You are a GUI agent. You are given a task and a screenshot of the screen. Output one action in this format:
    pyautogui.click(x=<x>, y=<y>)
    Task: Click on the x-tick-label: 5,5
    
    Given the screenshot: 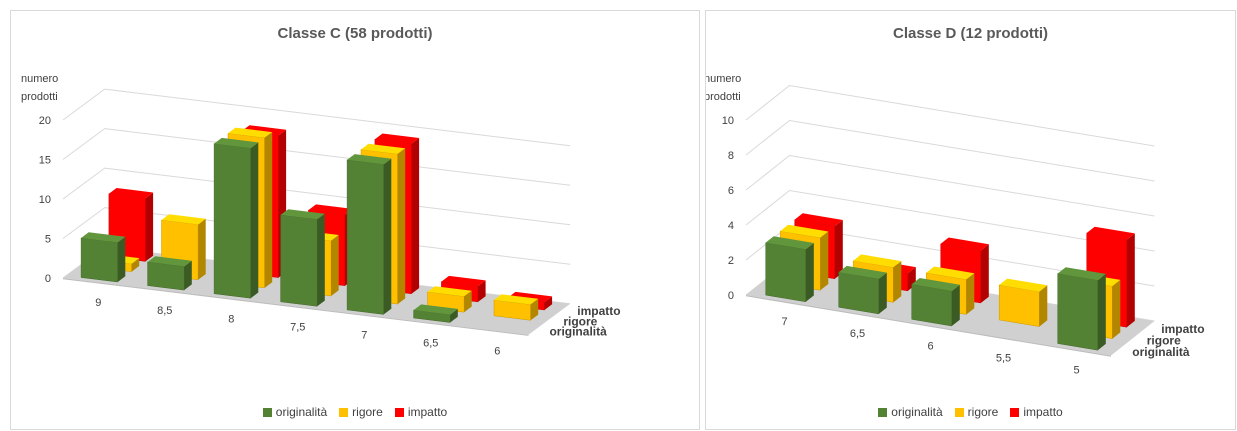 What is the action you would take?
    pyautogui.click(x=1003, y=358)
    